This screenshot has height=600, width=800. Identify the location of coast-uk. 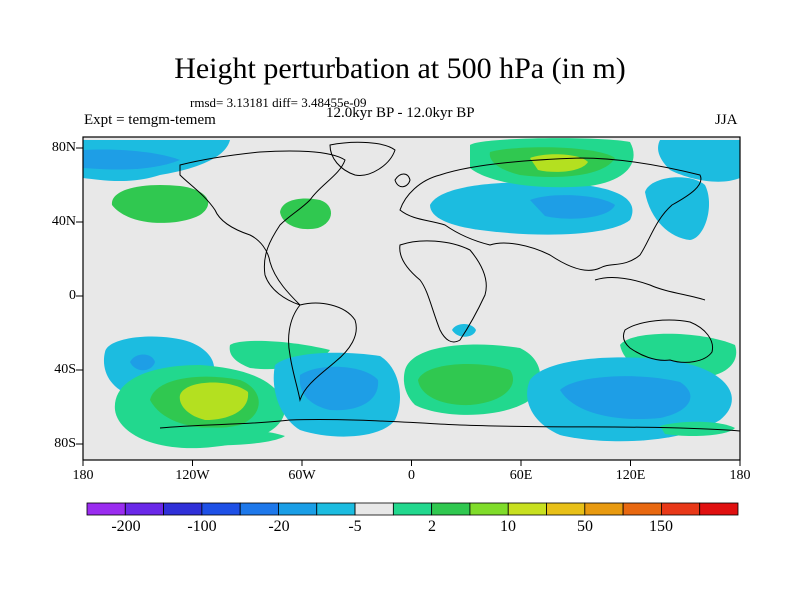
(402, 180).